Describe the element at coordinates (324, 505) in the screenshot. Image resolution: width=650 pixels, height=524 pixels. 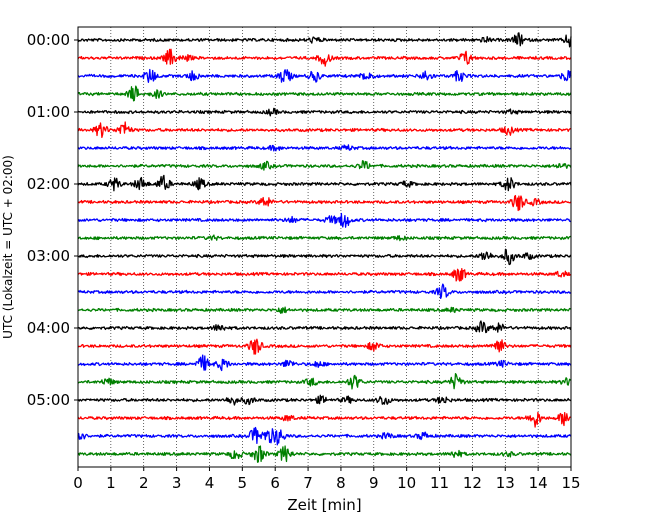
I see `x-axis-label: Zeit [min]` at that location.